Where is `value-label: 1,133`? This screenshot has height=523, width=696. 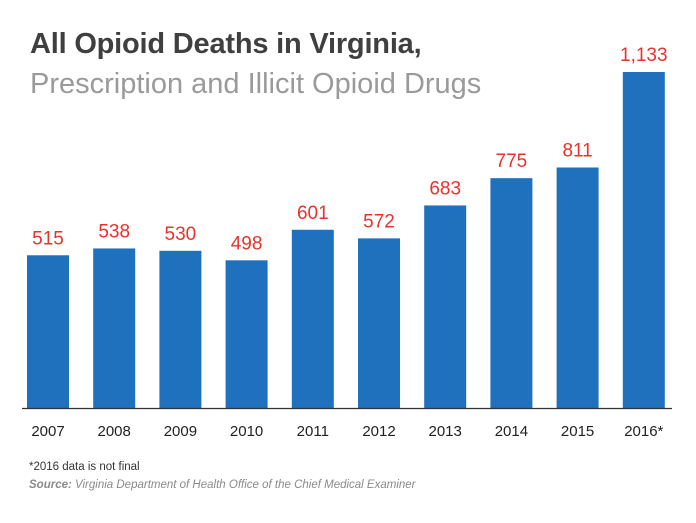 value-label: 1,133 is located at coordinates (644, 55).